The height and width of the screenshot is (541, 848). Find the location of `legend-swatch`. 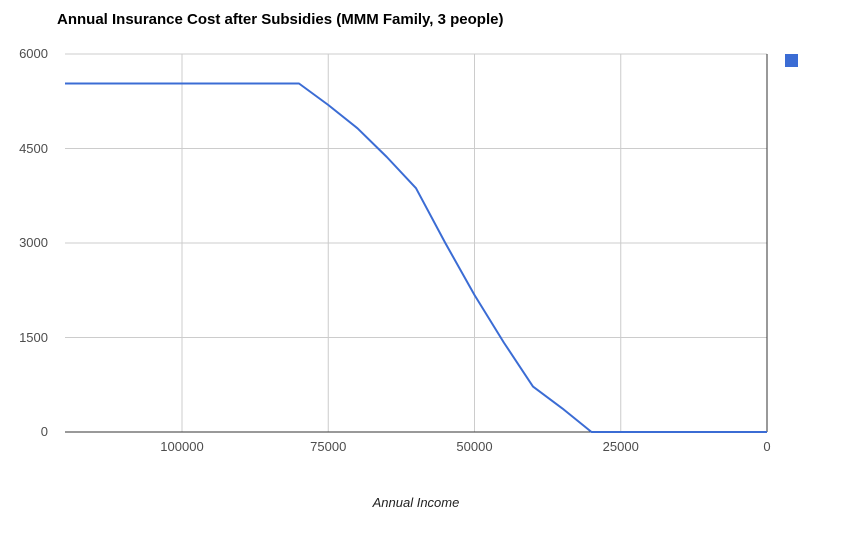

legend-swatch is located at coordinates (791, 60).